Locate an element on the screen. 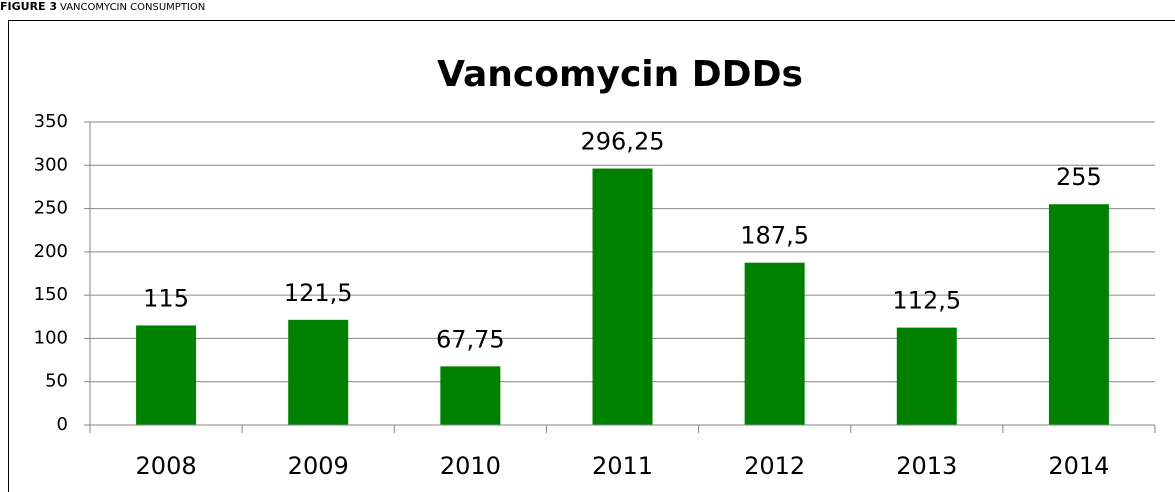 The height and width of the screenshot is (492, 1175). value-label: 187,5 is located at coordinates (774, 236).